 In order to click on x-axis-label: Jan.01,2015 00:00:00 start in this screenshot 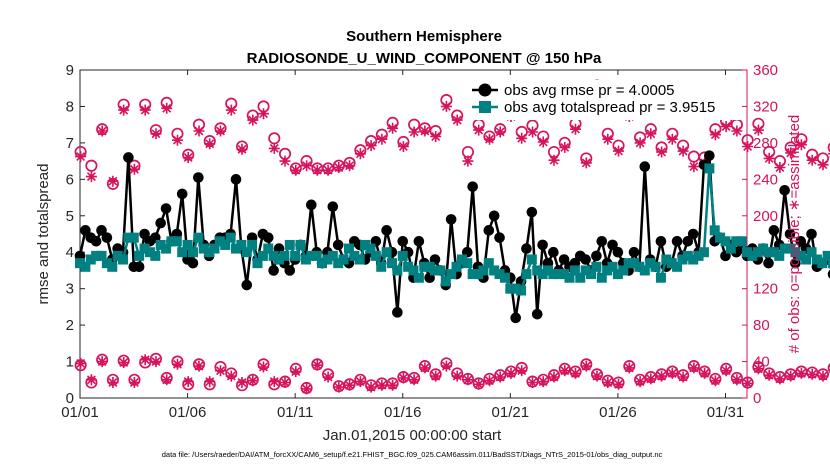, I will do `click(412, 435)`.